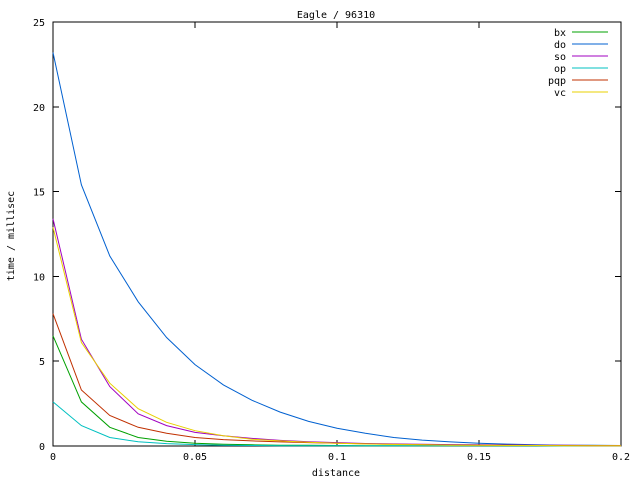  I want to click on x-tick-label: 0.05, so click(195, 457).